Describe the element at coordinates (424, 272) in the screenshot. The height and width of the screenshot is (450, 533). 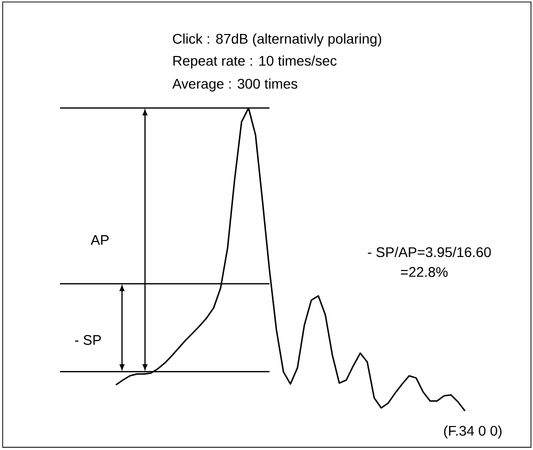
I see `annotation: =22.8%` at that location.